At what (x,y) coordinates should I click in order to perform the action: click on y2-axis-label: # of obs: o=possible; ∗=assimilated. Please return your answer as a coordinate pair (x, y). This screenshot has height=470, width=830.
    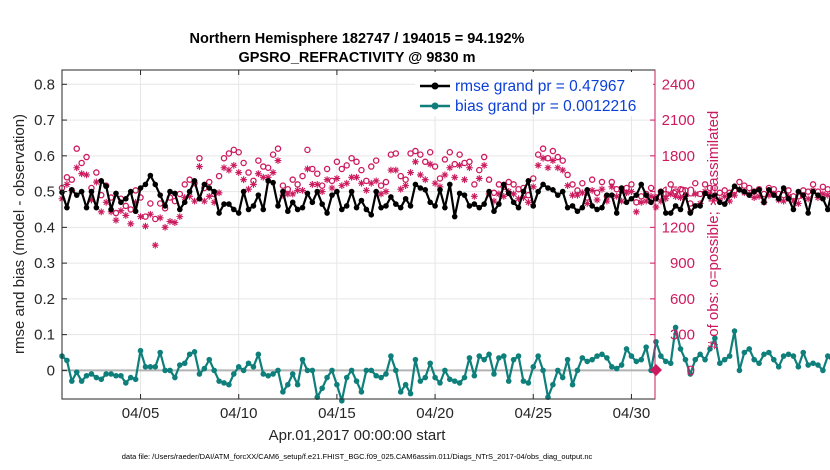
    Looking at the image, I should click on (713, 230).